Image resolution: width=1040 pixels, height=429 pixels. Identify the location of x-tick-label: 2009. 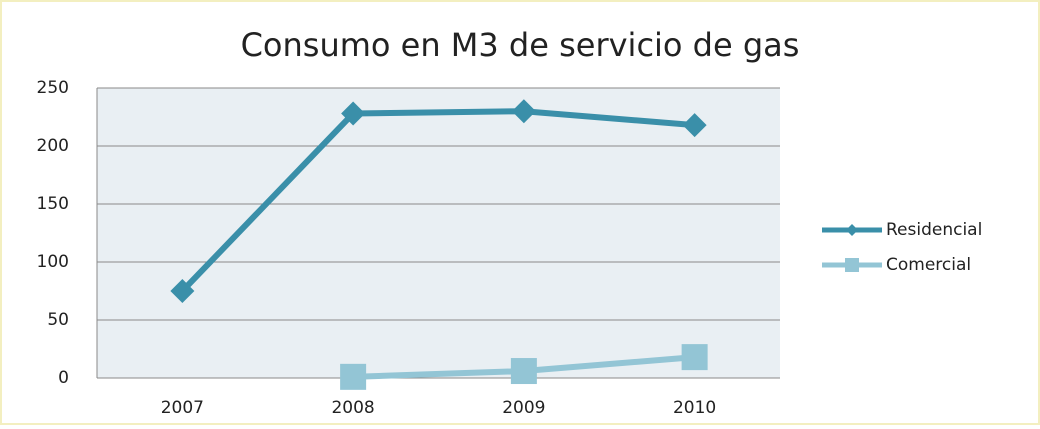
(523, 408).